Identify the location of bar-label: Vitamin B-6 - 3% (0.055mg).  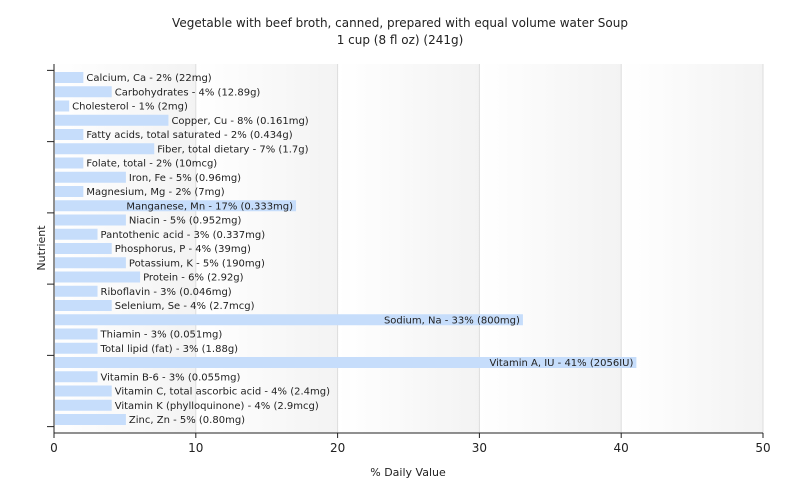
(171, 377).